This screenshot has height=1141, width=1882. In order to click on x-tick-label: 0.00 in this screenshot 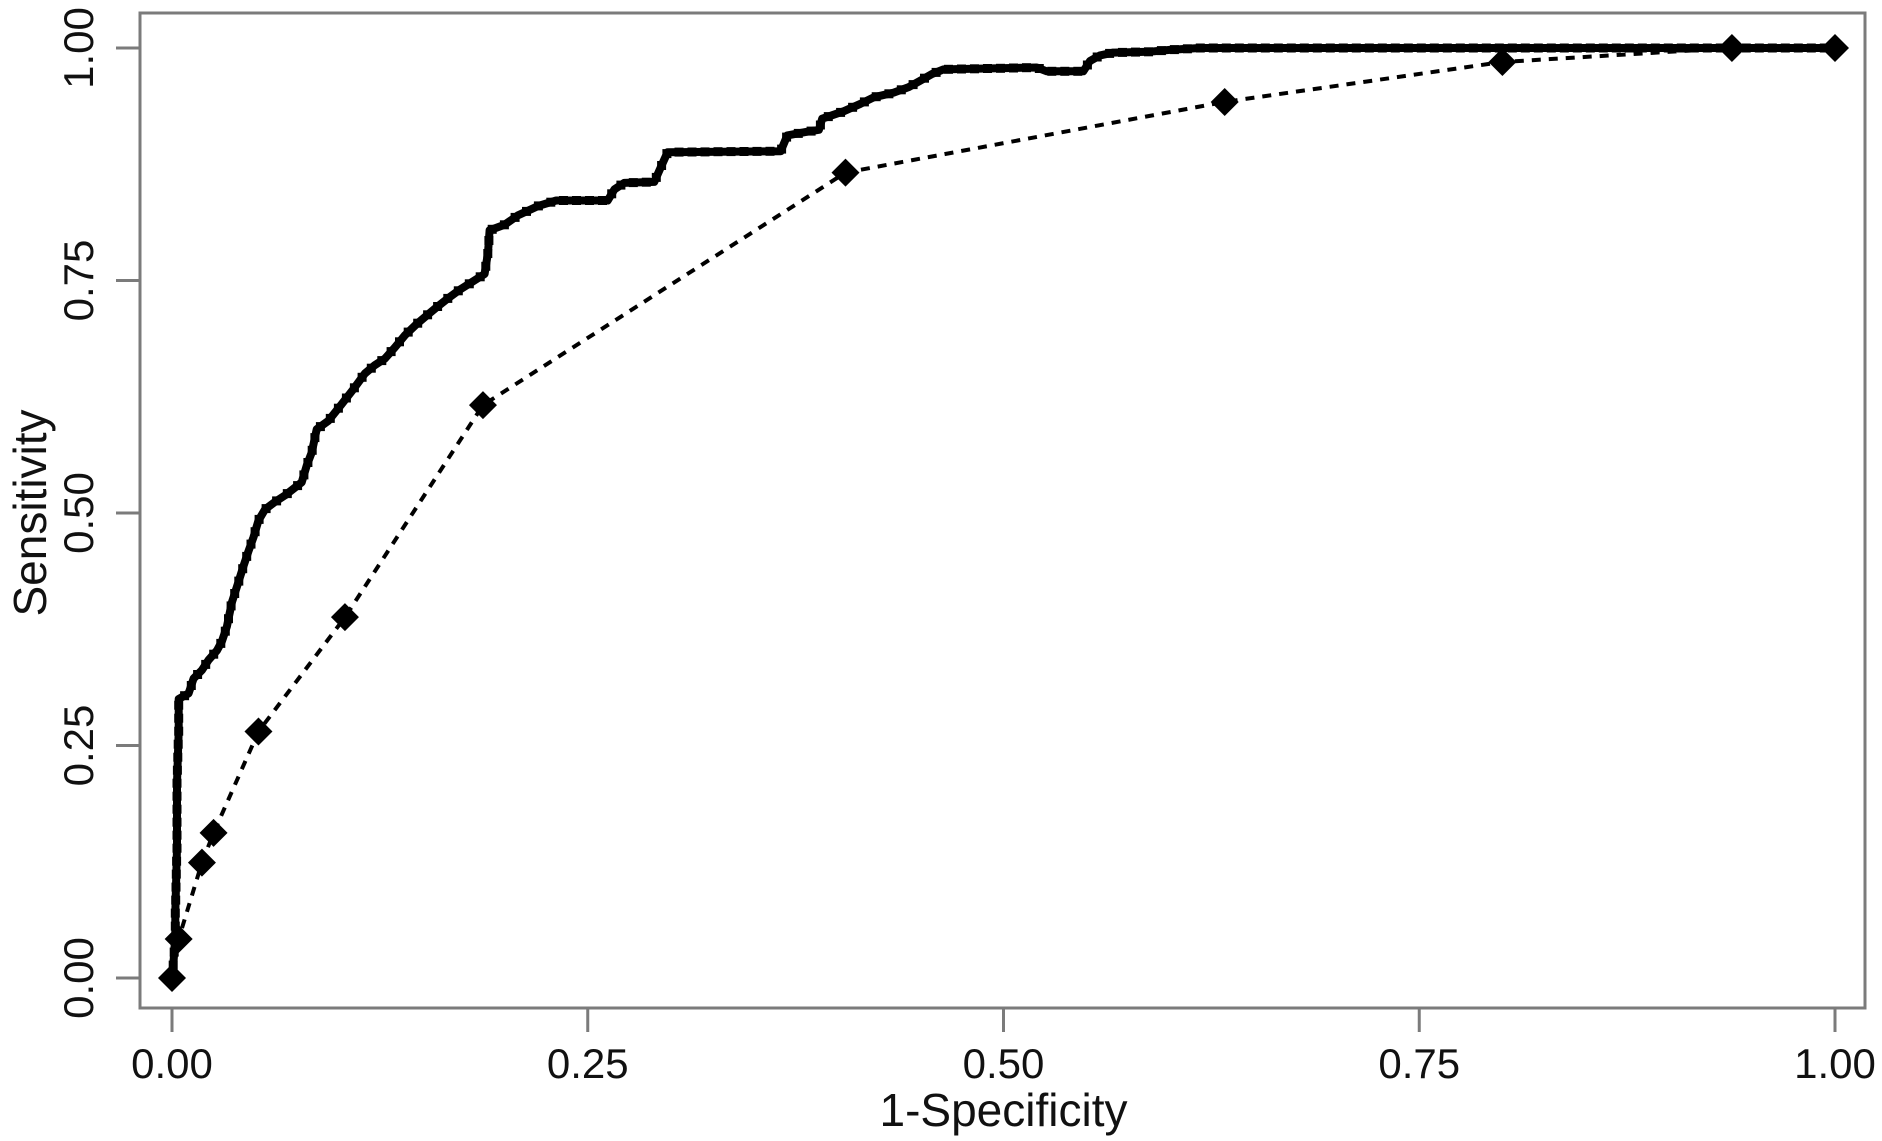, I will do `click(172, 1063)`.